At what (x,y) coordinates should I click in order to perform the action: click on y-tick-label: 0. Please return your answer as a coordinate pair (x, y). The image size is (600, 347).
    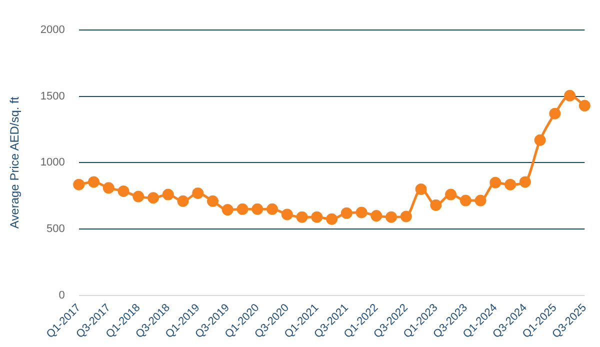
    Looking at the image, I should click on (61, 295).